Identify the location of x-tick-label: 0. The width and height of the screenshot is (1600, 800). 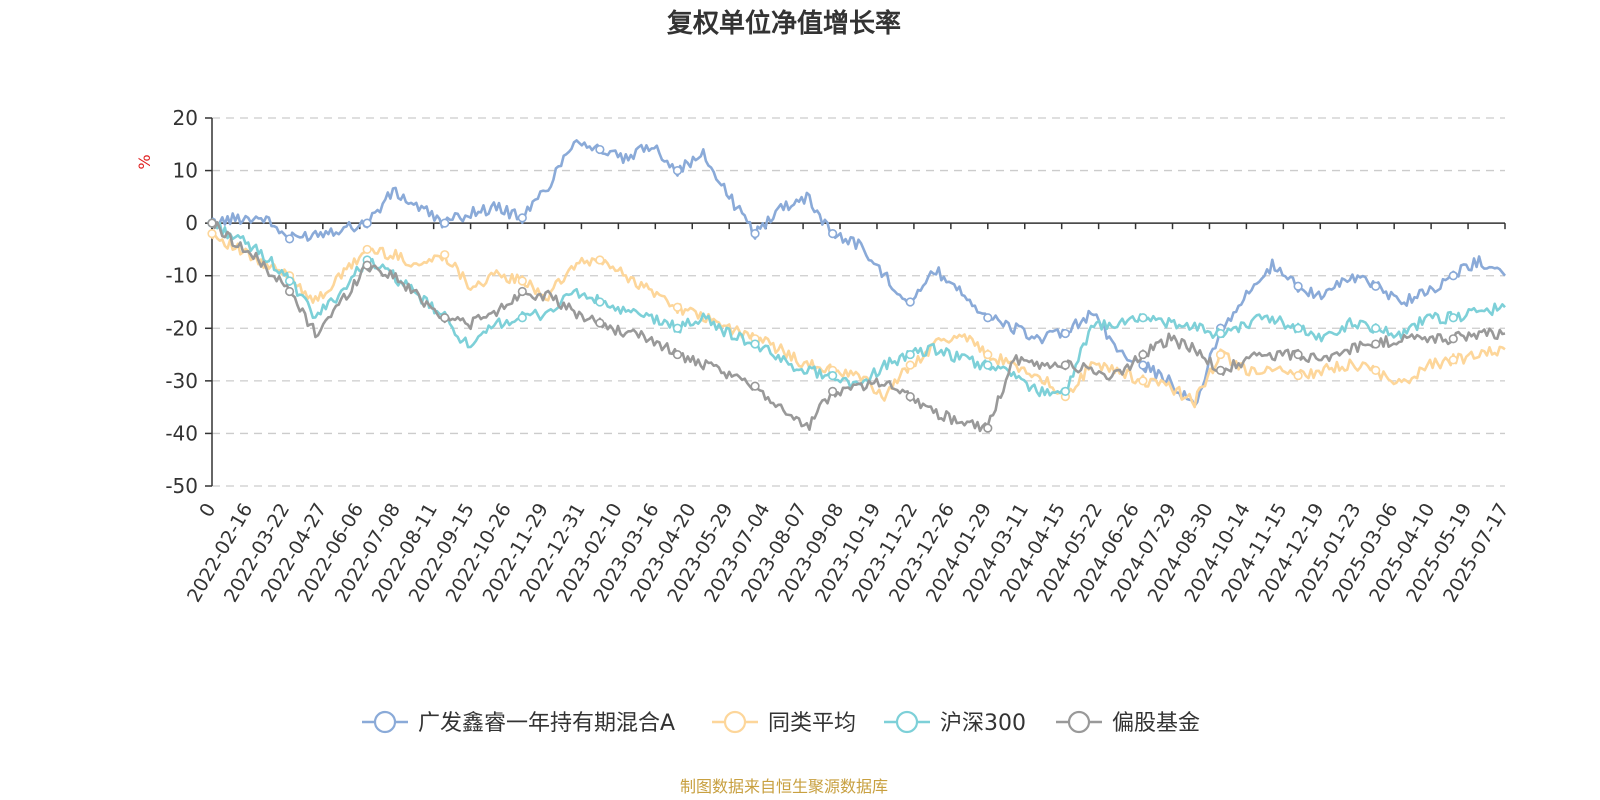
(207, 510).